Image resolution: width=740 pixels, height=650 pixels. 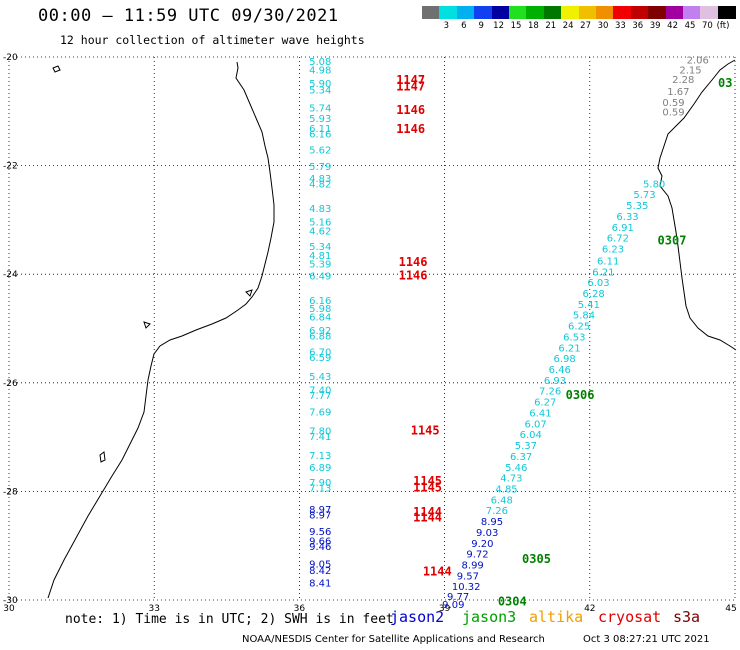 I want to click on wave-height-value: 6.11, so click(x=608, y=261).